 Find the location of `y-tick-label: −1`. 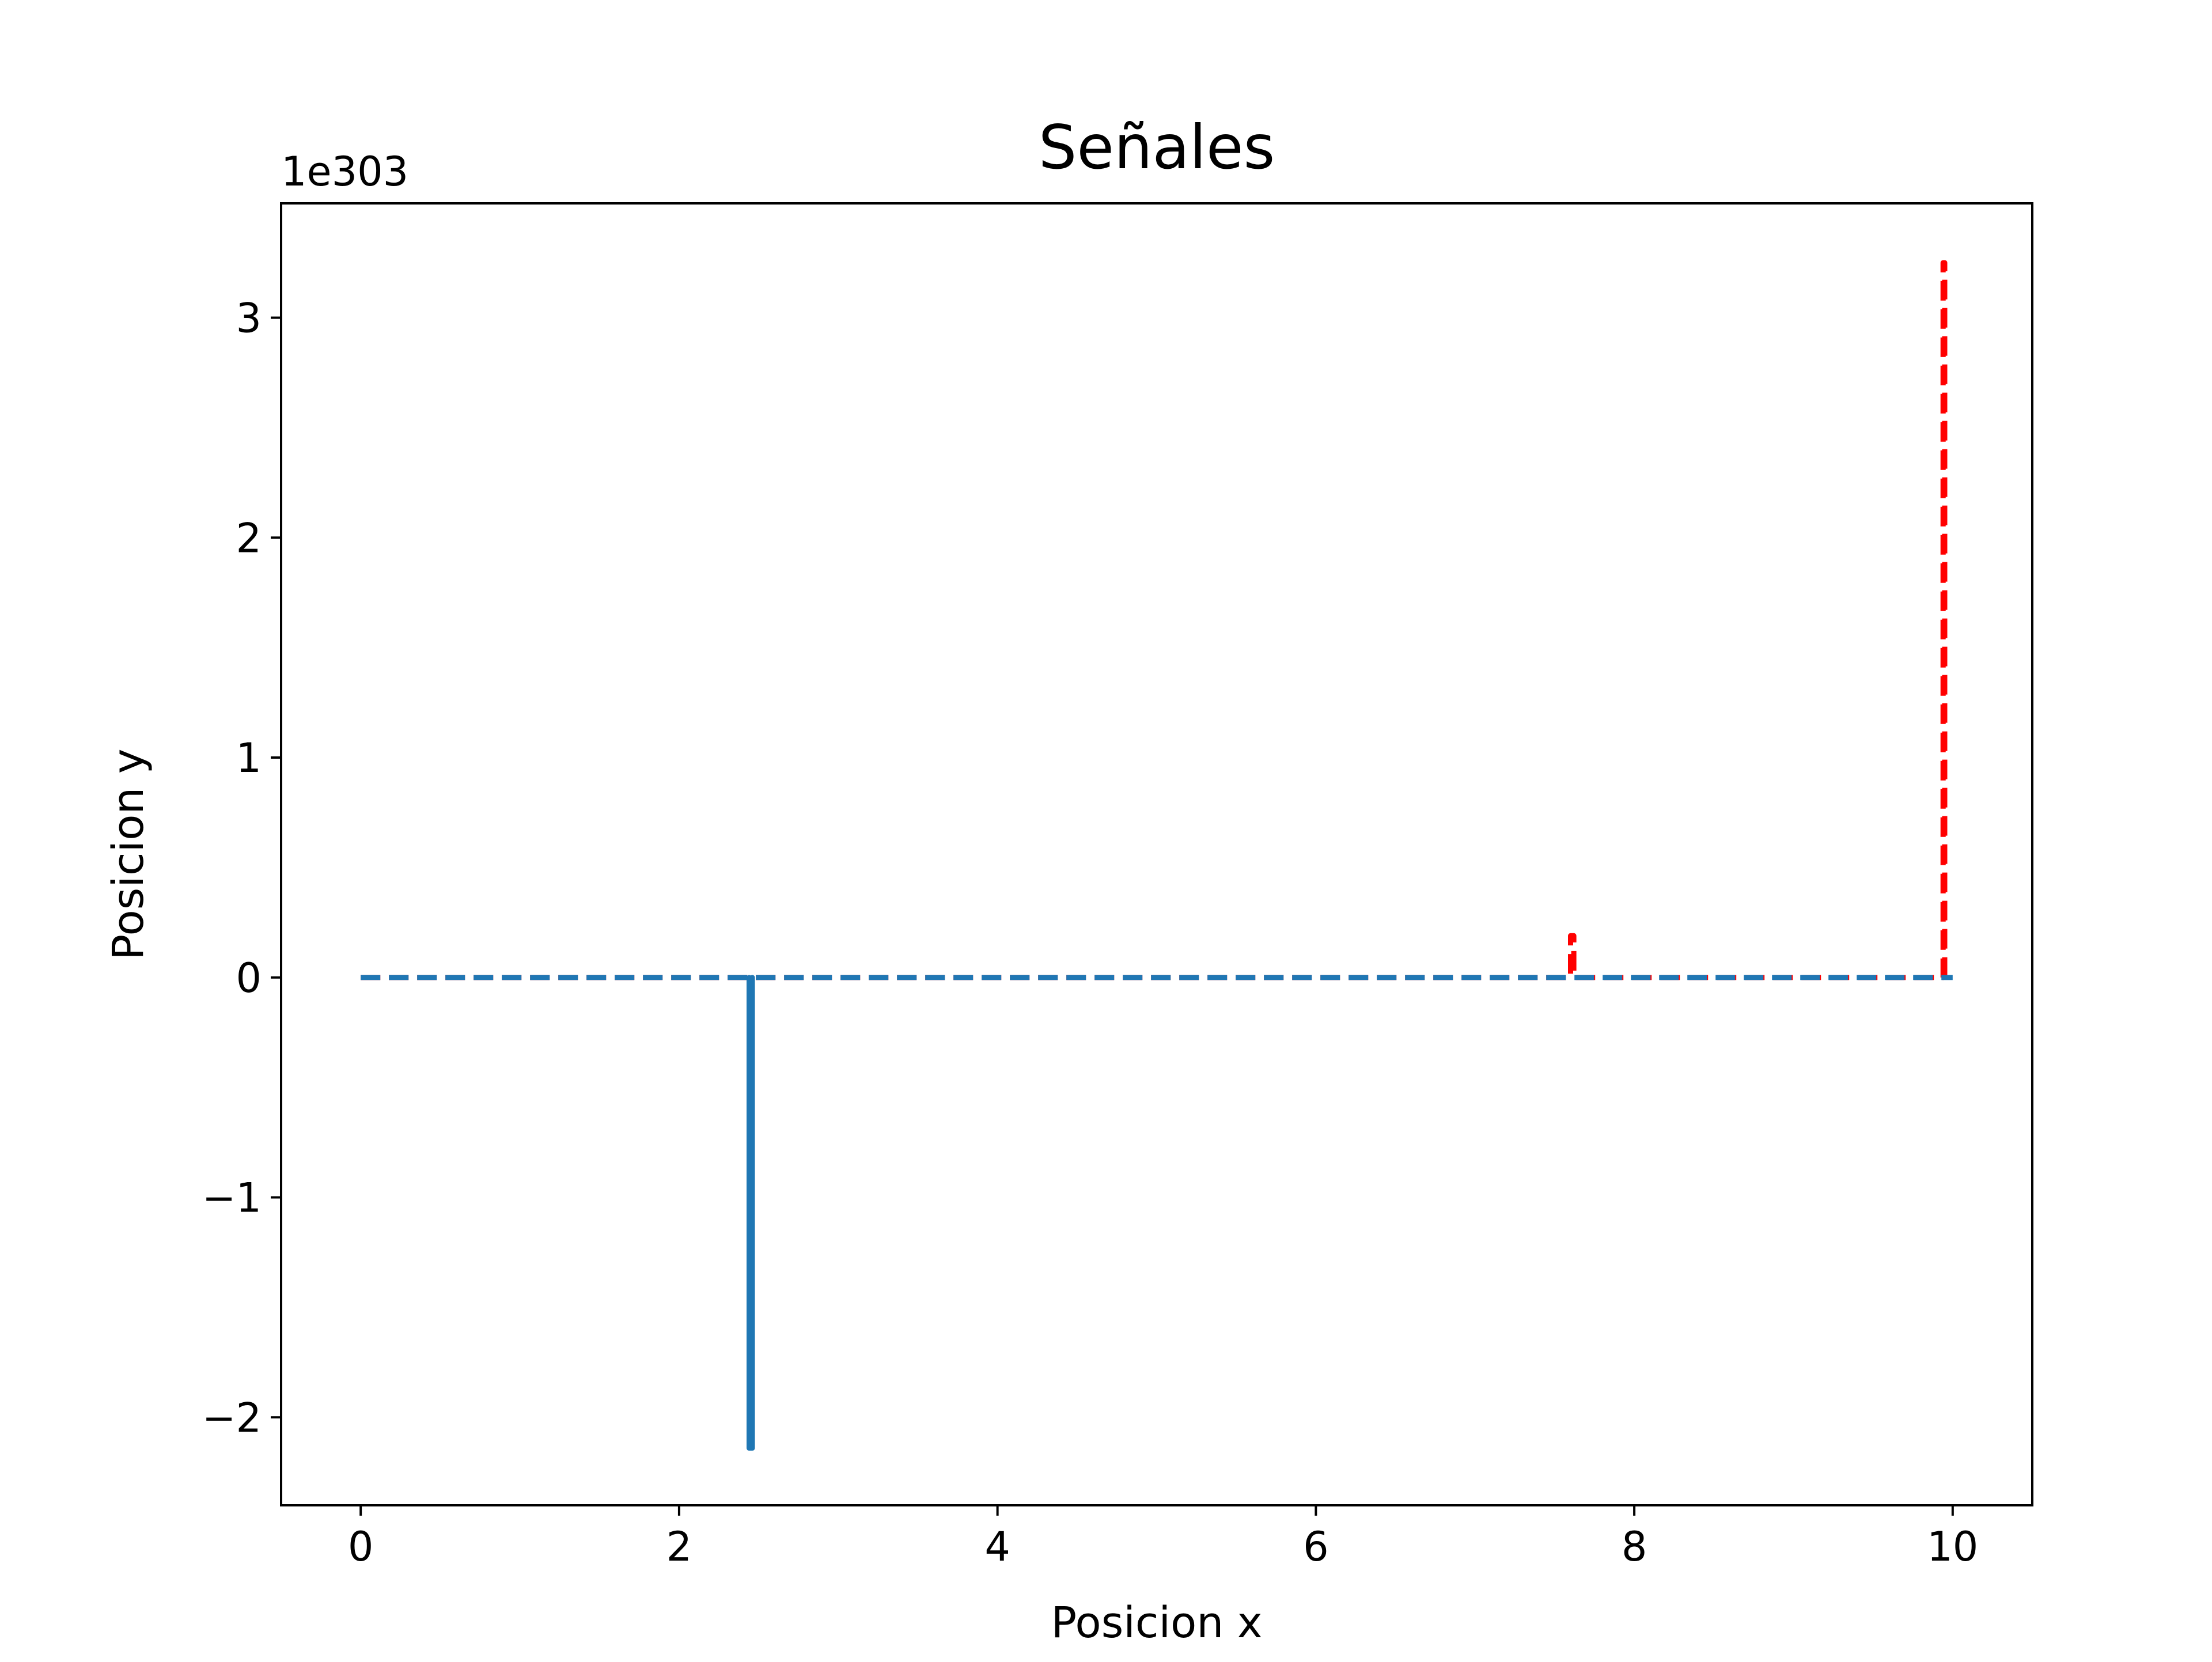

y-tick-label: −1 is located at coordinates (232, 1199).